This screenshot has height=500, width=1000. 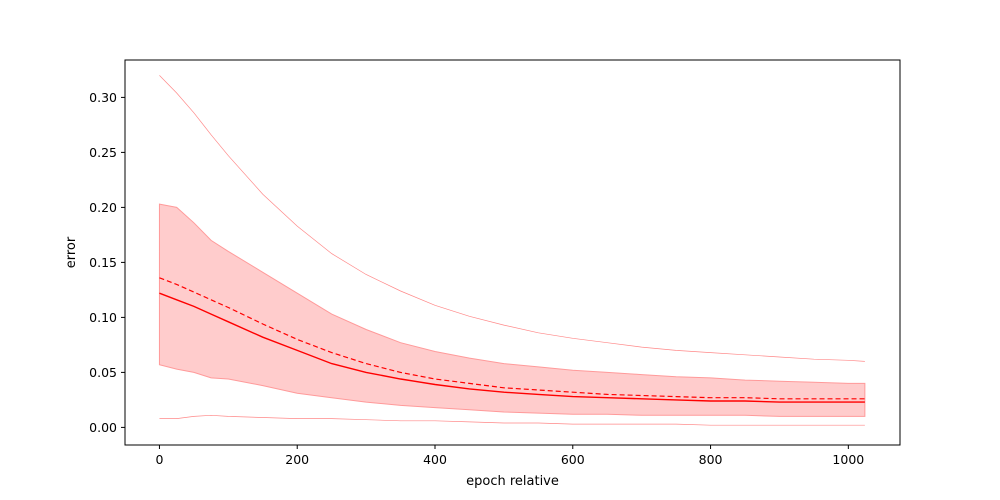 What do you see at coordinates (848, 459) in the screenshot?
I see `x-tick-label: 1000` at bounding box center [848, 459].